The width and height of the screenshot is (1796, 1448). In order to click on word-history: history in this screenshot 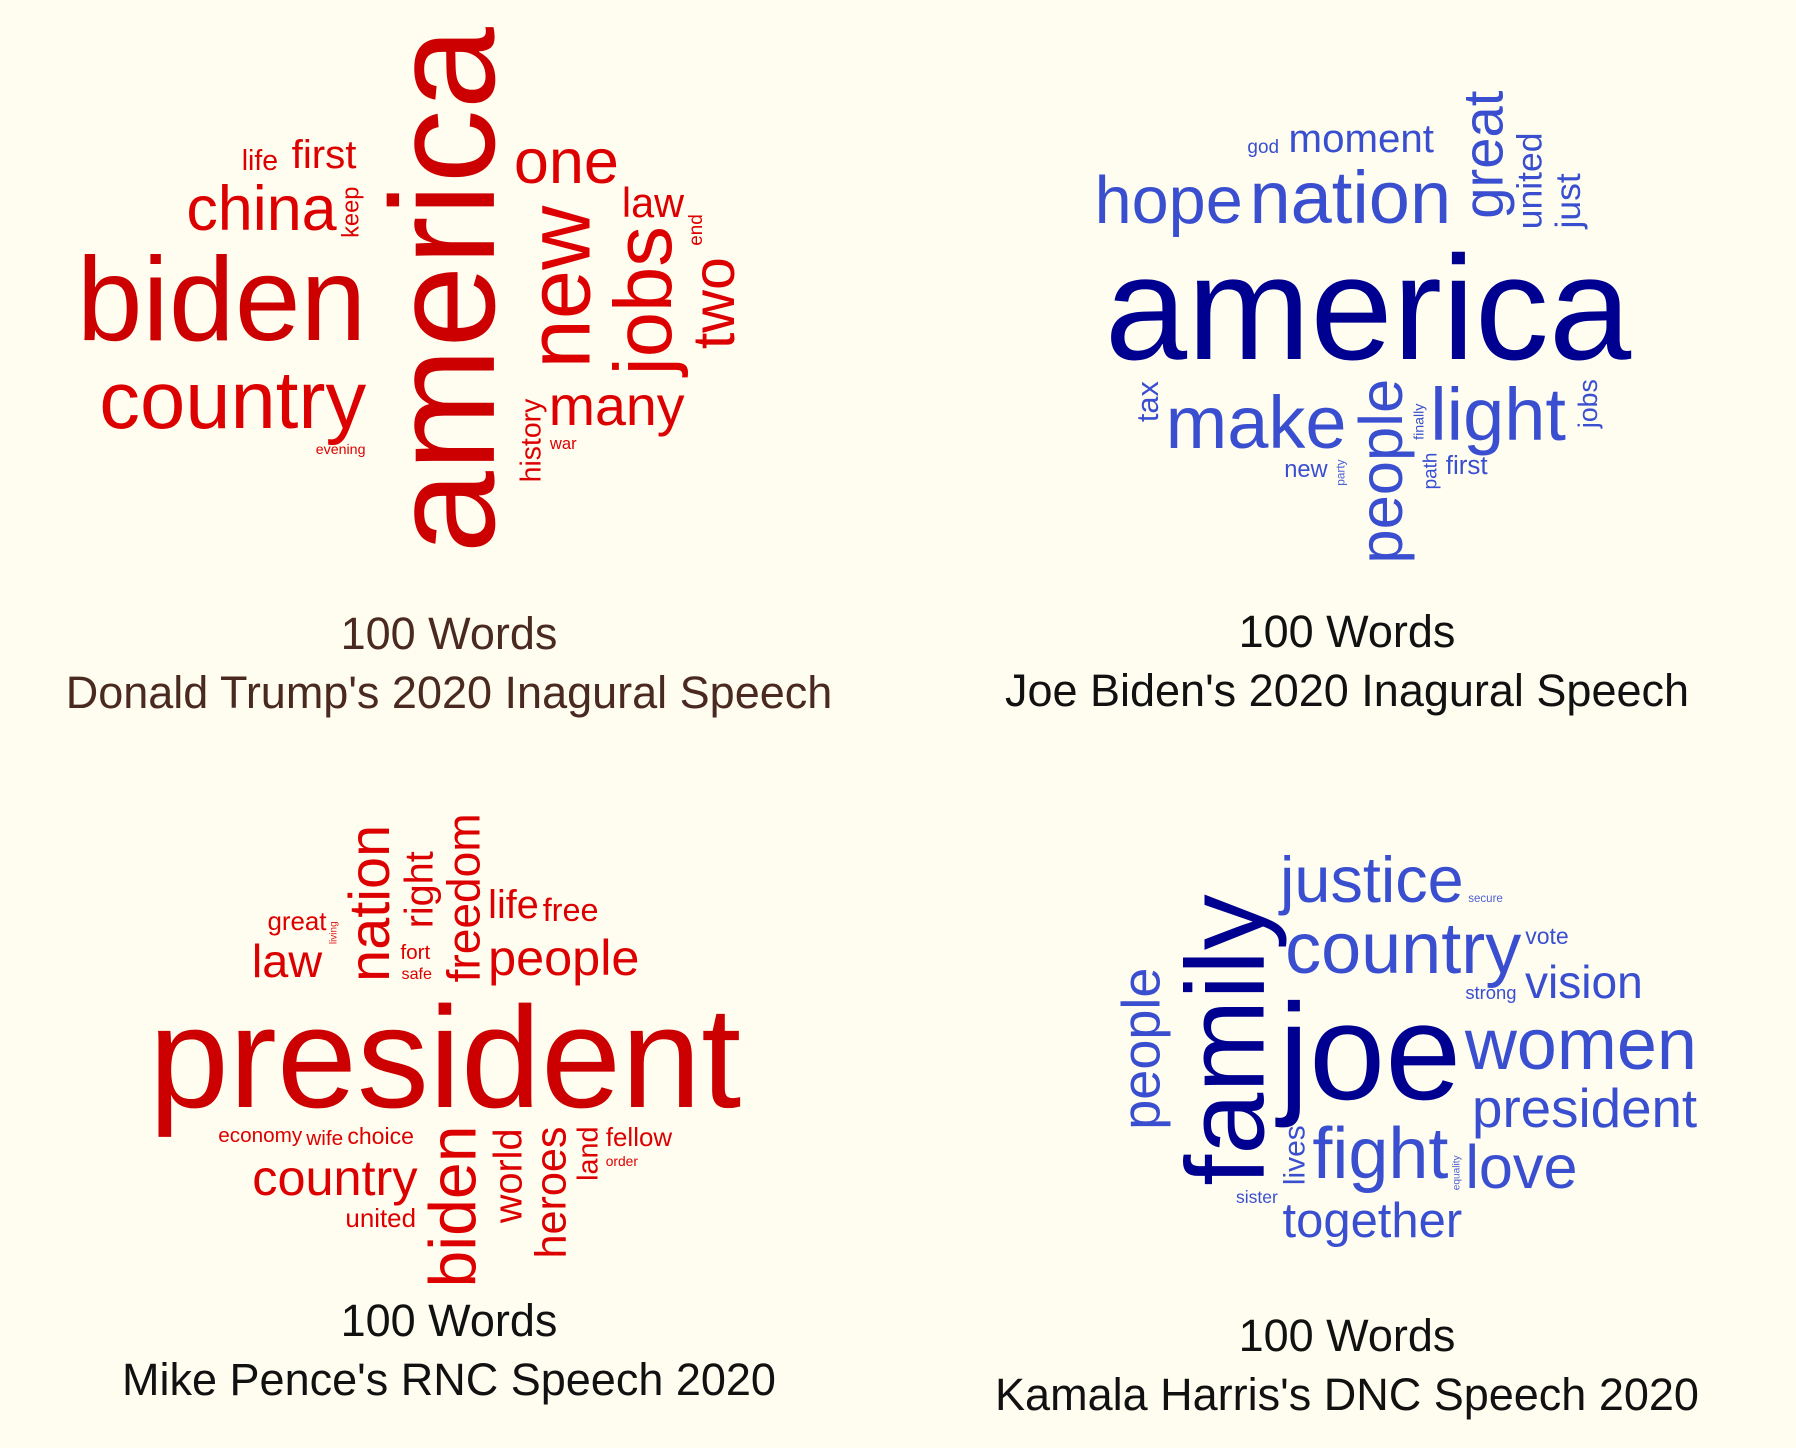, I will do `click(531, 440)`.